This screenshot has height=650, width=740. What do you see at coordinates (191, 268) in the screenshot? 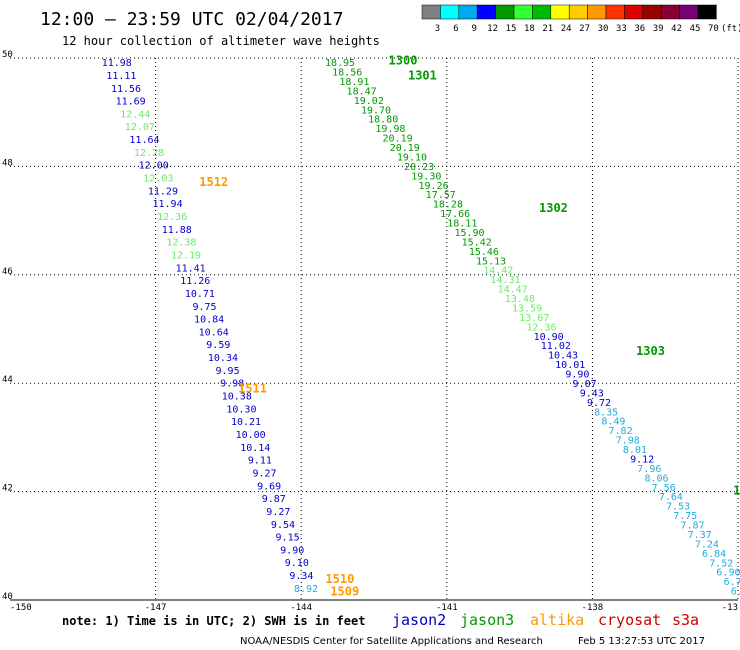
I see `wave-height-value: 11.41` at bounding box center [191, 268].